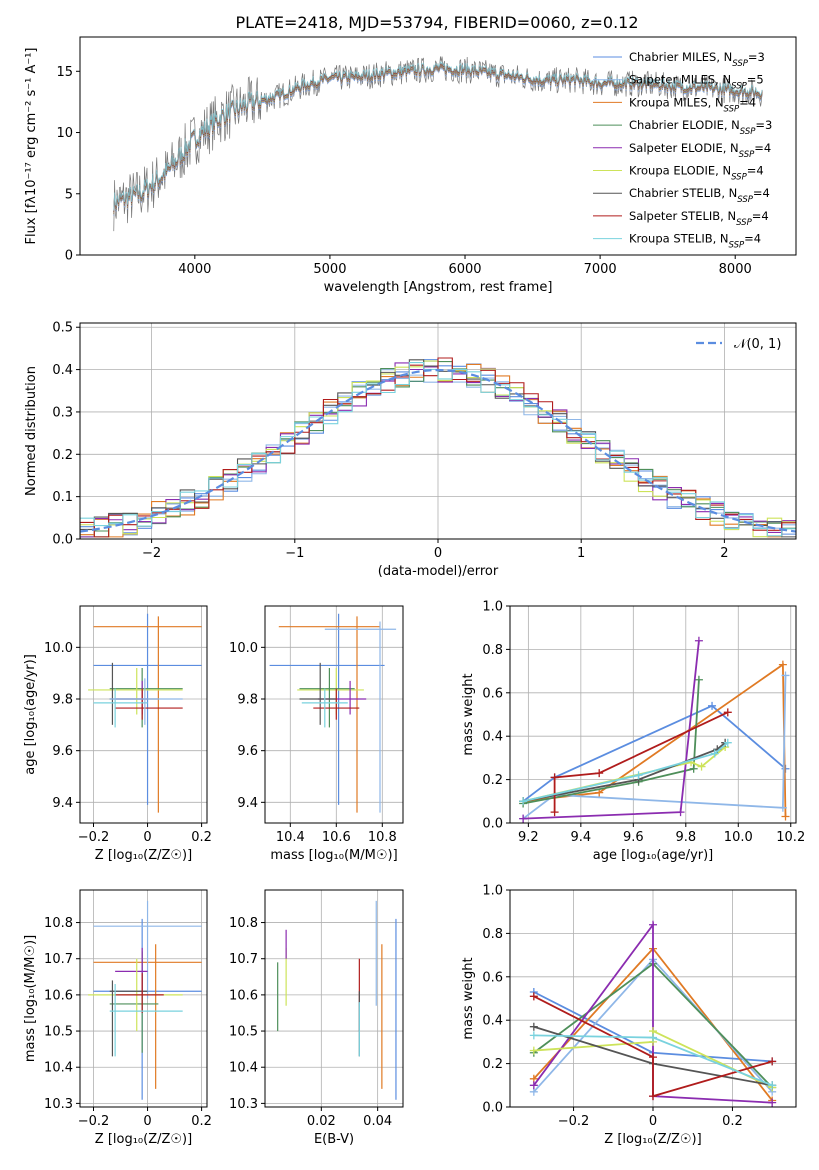  I want to click on y-tick-label: 10, so click(64, 133).